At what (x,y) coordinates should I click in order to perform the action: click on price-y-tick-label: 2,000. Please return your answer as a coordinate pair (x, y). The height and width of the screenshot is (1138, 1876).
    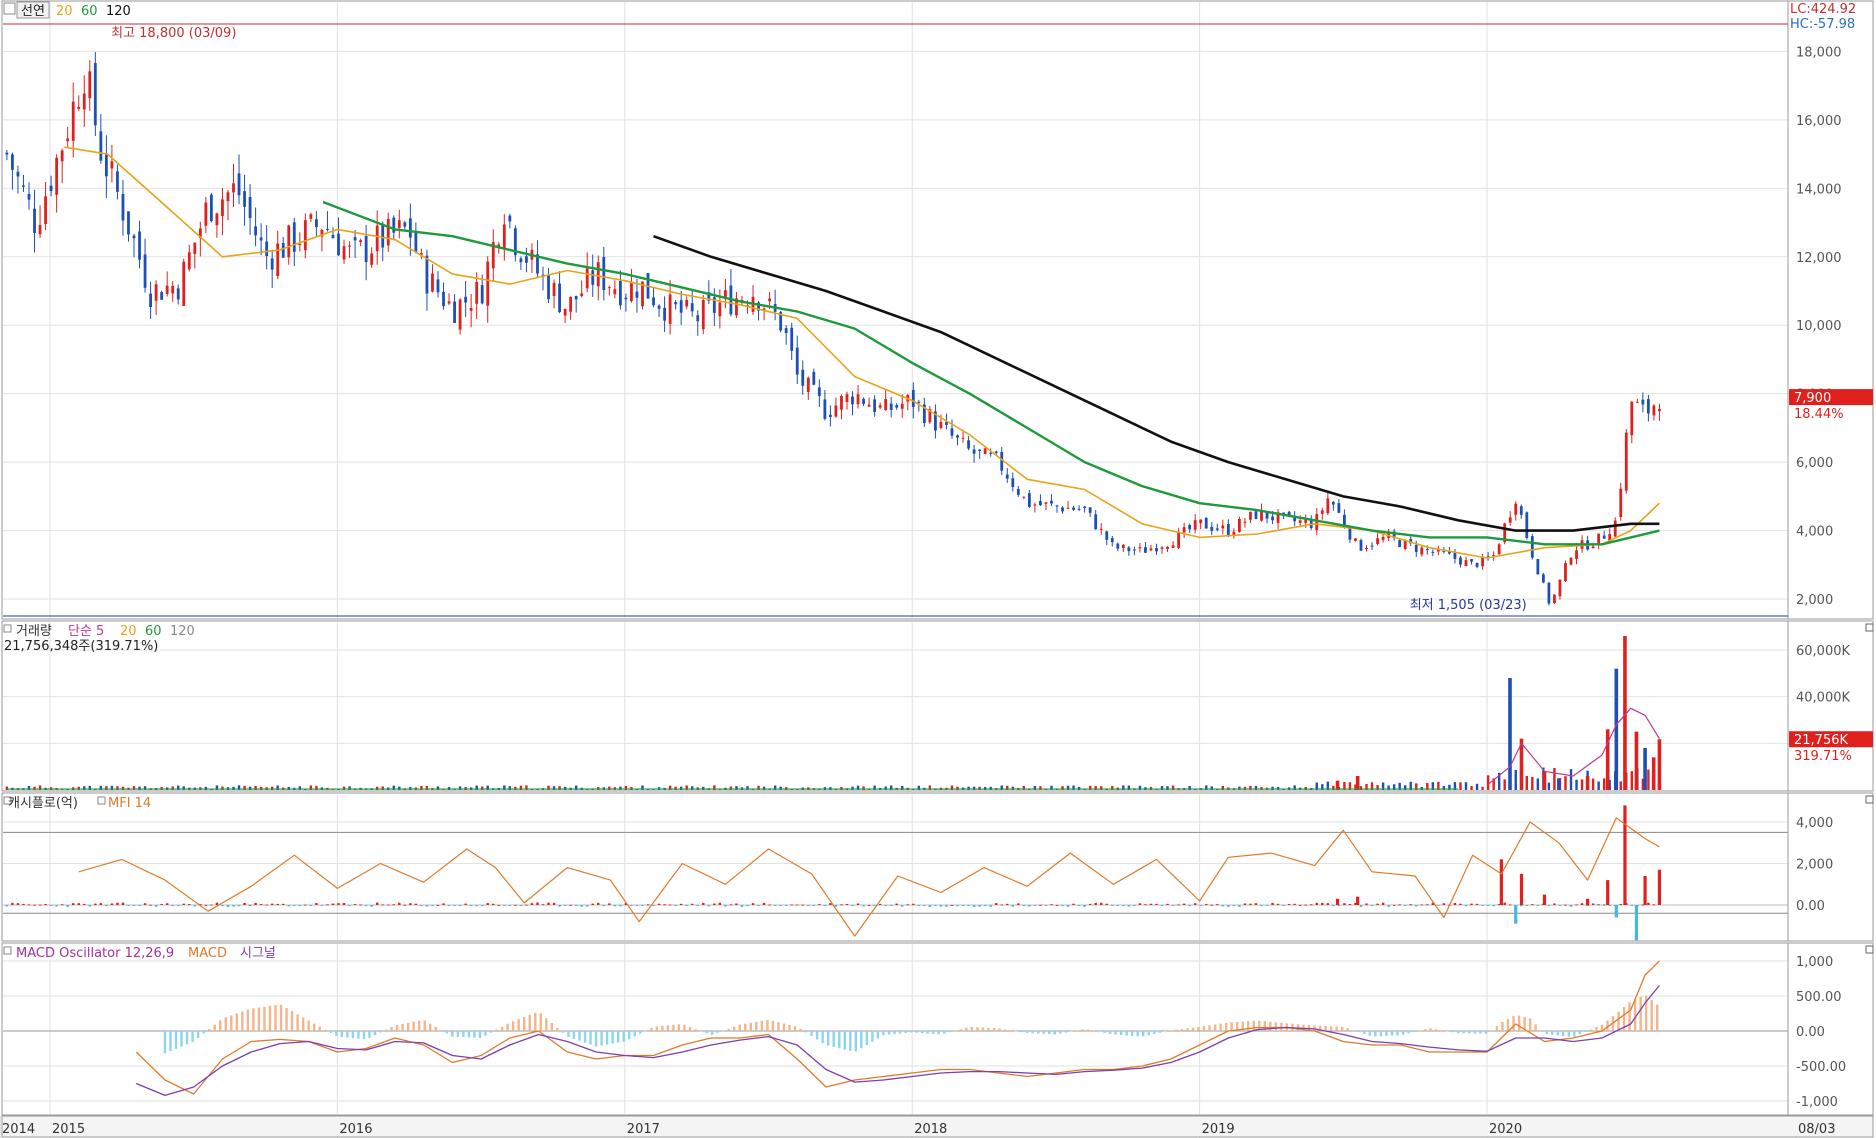
    Looking at the image, I should click on (1814, 600).